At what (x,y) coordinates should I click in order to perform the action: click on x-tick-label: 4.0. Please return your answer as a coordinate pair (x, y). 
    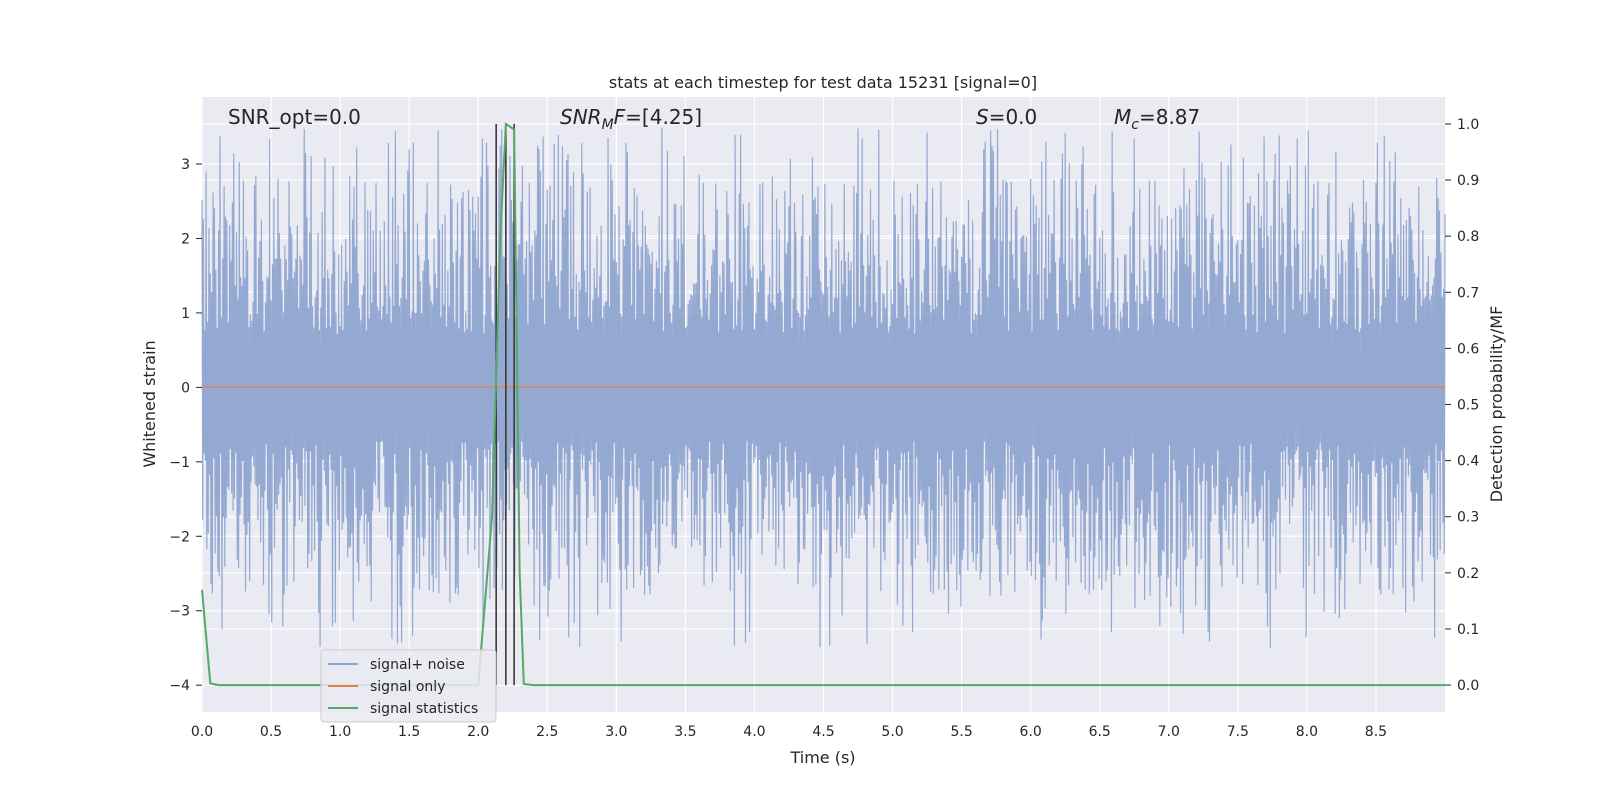
    Looking at the image, I should click on (754, 732).